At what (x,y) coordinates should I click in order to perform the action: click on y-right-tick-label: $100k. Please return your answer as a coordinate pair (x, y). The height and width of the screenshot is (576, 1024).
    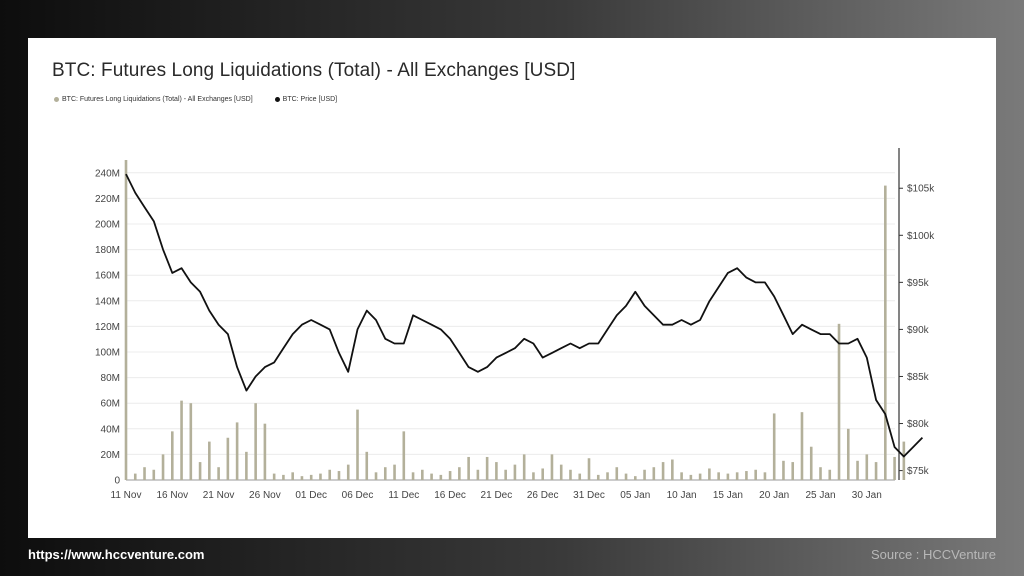
    Looking at the image, I should click on (921, 236).